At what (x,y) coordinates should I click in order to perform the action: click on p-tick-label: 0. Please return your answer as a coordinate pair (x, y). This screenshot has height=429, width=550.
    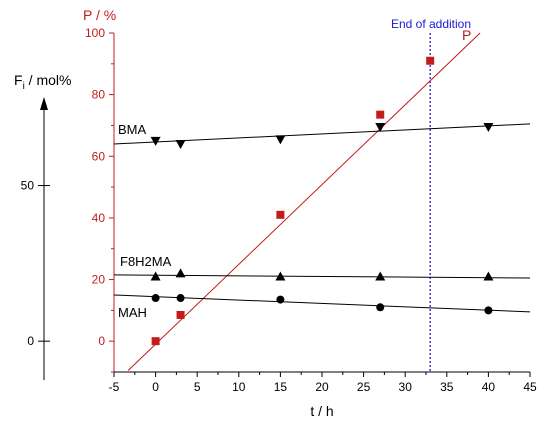
    Looking at the image, I should click on (101, 341).